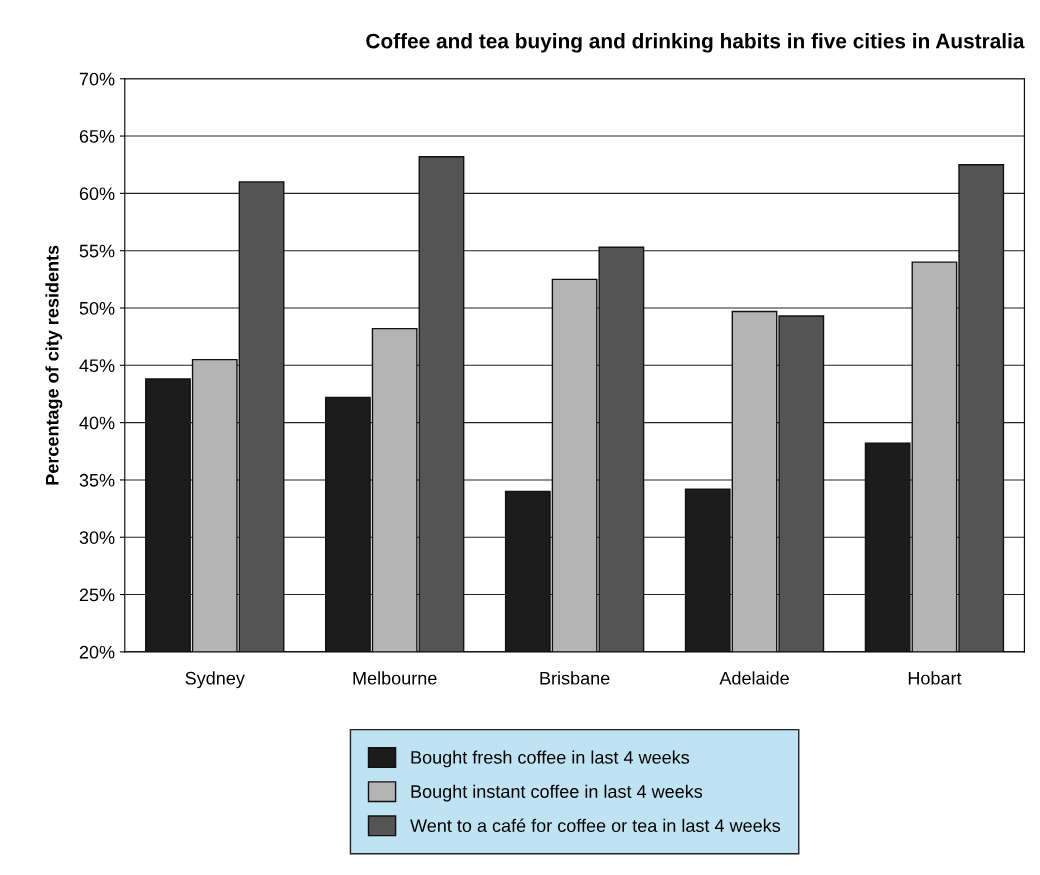 This screenshot has height=875, width=1040. I want to click on chart-title: Coffee and tea buying and drinking habits in five cities in Australia, so click(695, 43).